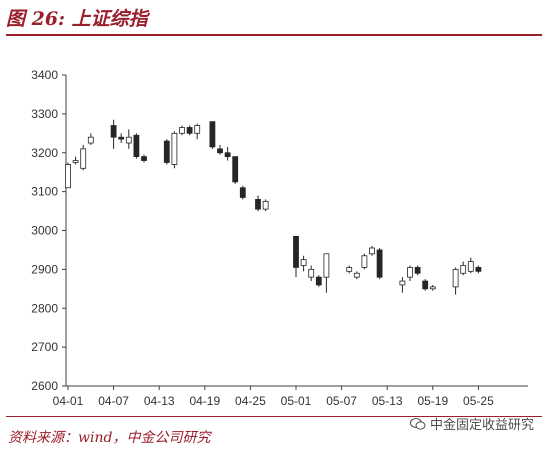 The height and width of the screenshot is (449, 547). Describe the element at coordinates (44, 192) in the screenshot. I see `y-tick-label: 3100` at that location.